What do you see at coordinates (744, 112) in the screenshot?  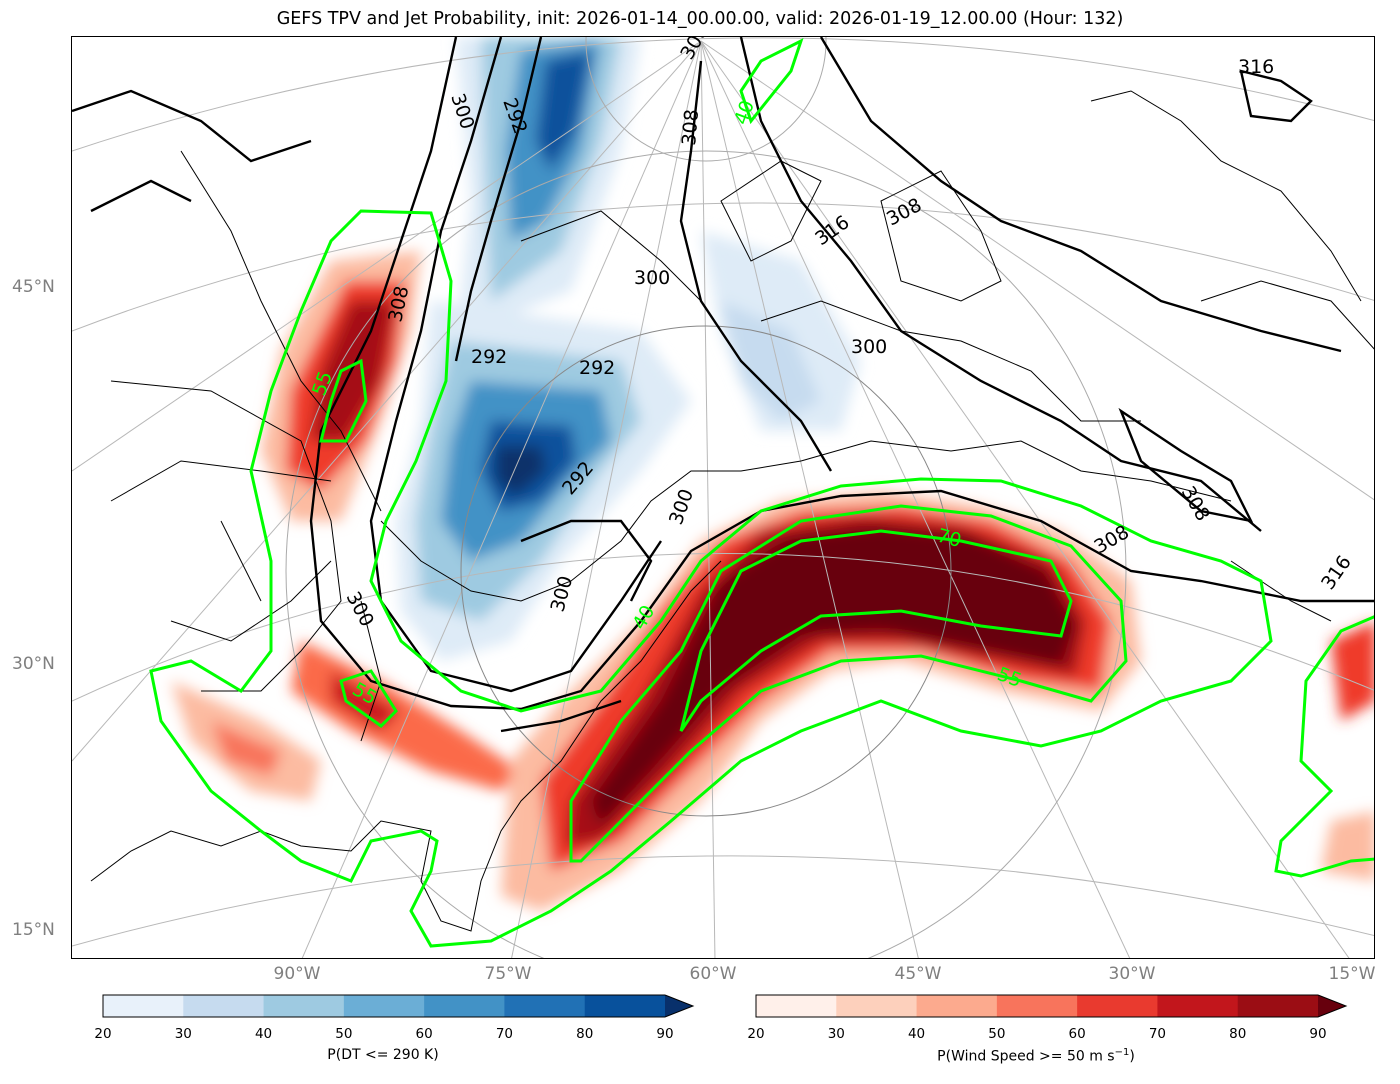 I see `jet-label-40-b: 40` at bounding box center [744, 112].